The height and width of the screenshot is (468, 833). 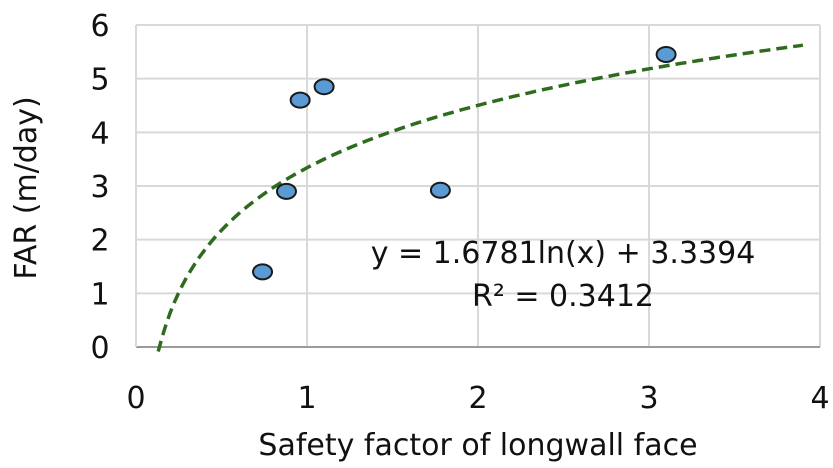 What do you see at coordinates (135, 398) in the screenshot?
I see `x-tick-label: 0` at bounding box center [135, 398].